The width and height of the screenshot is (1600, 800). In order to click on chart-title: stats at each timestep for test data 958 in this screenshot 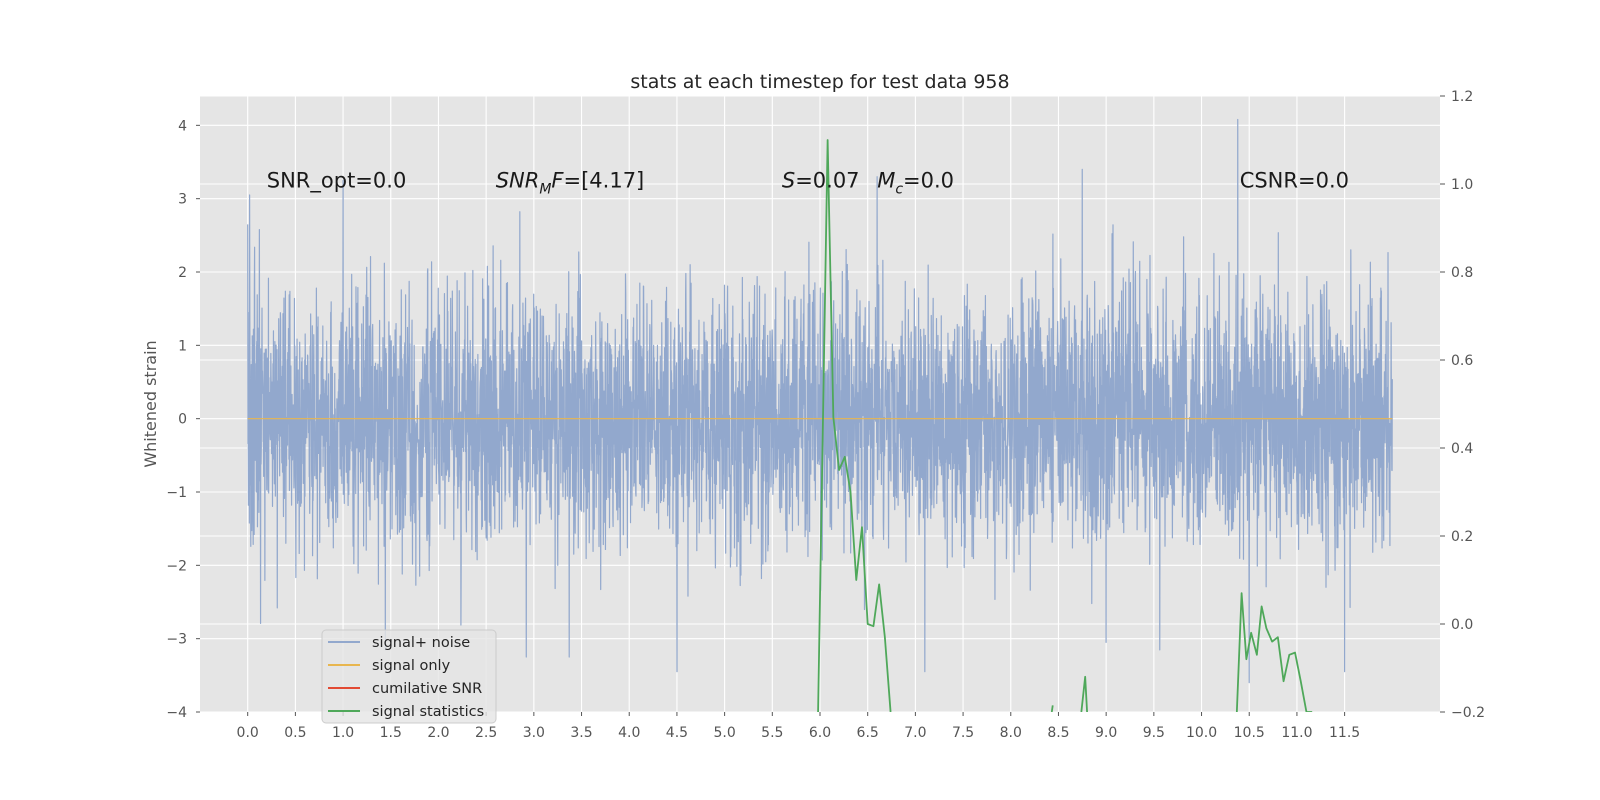, I will do `click(819, 82)`.